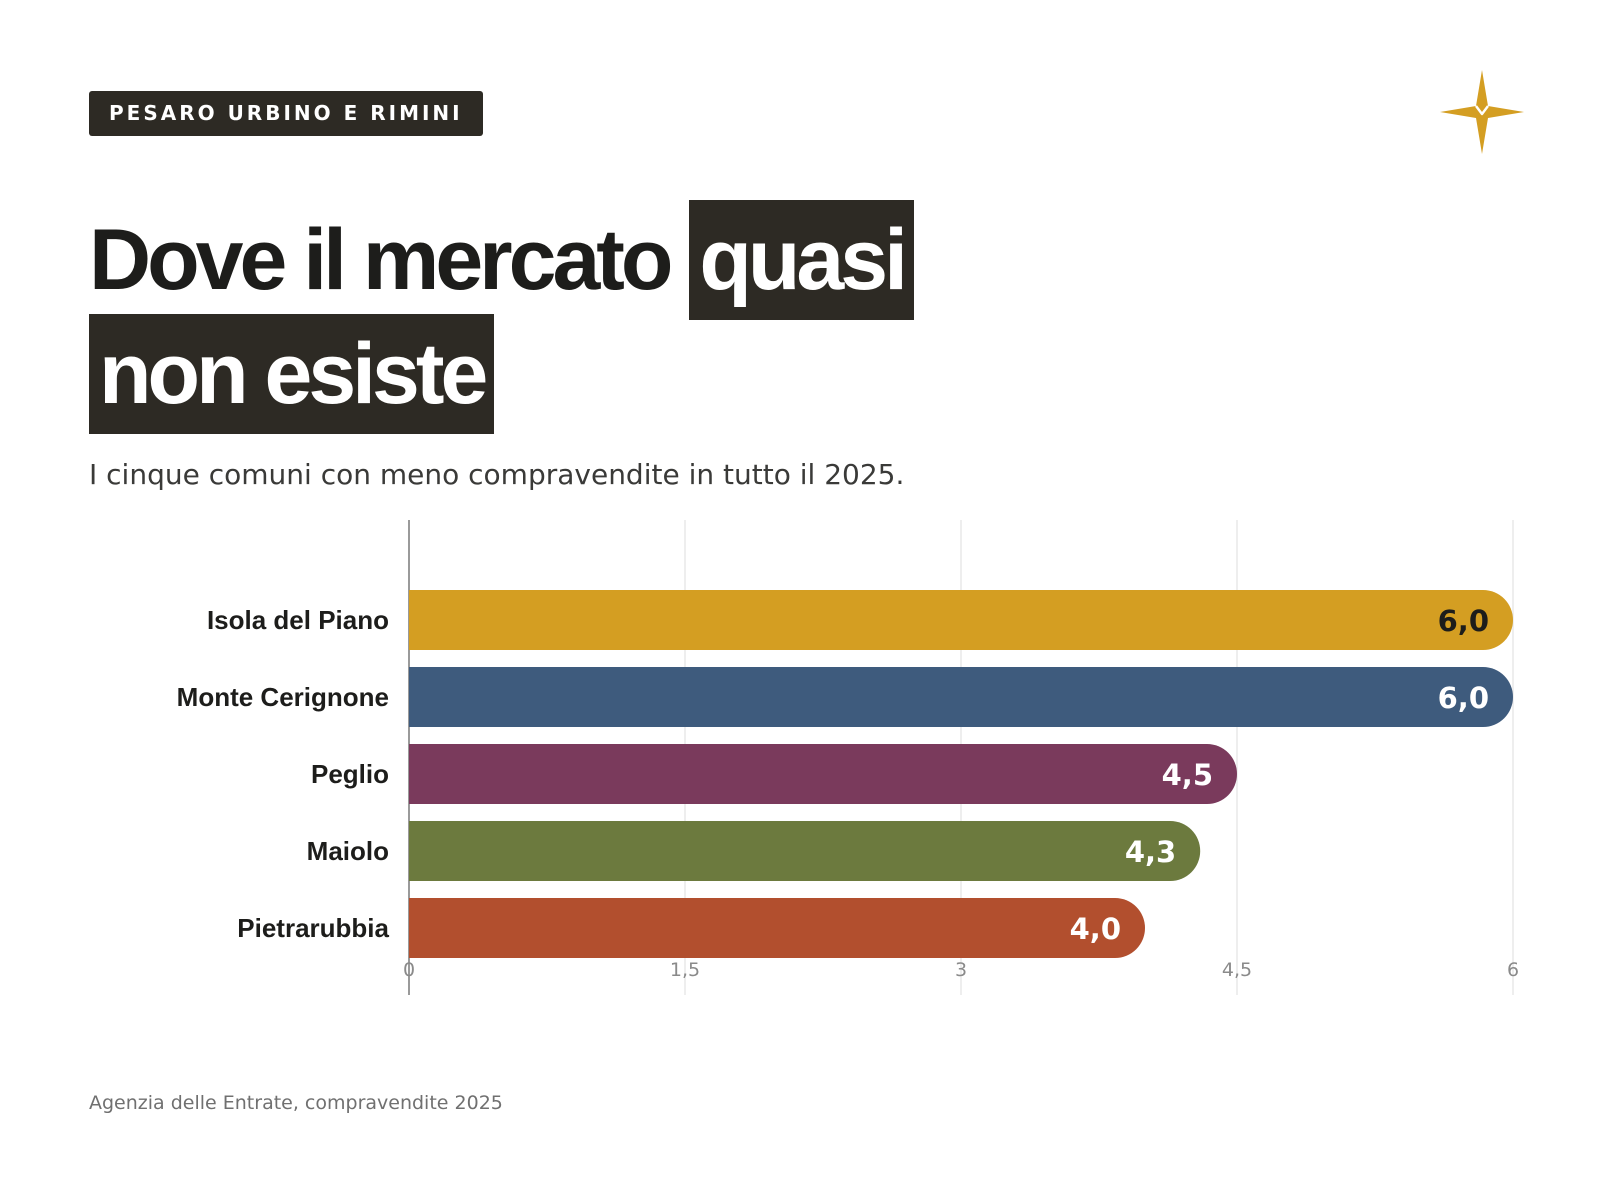 Image resolution: width=1600 pixels, height=1200 pixels. Describe the element at coordinates (298, 620) in the screenshot. I see `category-label: Isola del Piano` at that location.